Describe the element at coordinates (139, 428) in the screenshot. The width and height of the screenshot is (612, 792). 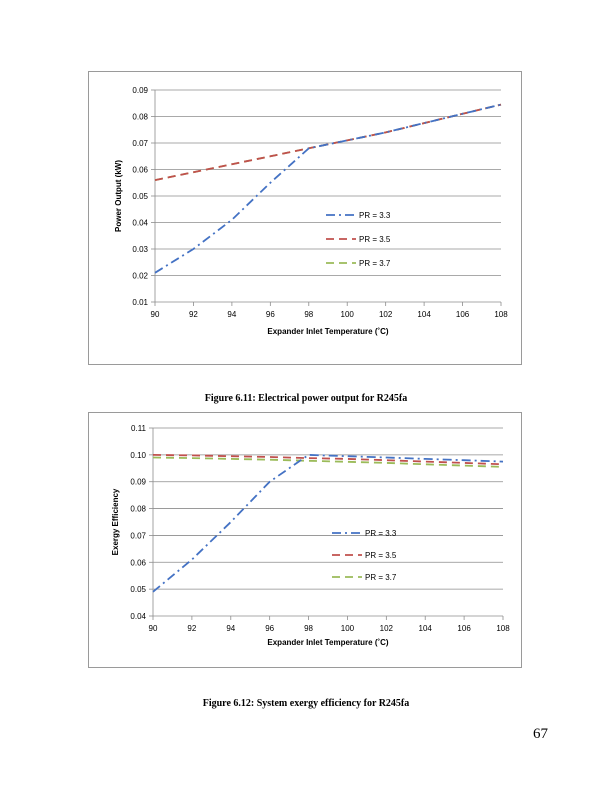
I see `y-tick-label: 0.11` at that location.